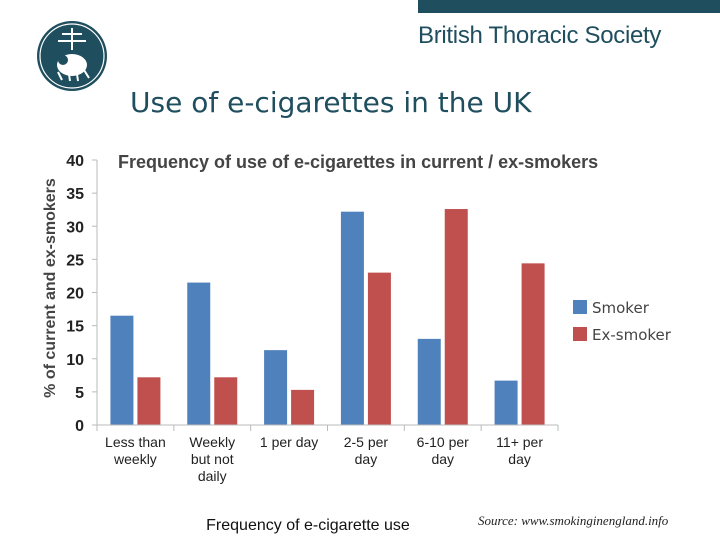 Image resolution: width=720 pixels, height=540 pixels. Describe the element at coordinates (79, 426) in the screenshot. I see `y-tick-label: 0` at that location.